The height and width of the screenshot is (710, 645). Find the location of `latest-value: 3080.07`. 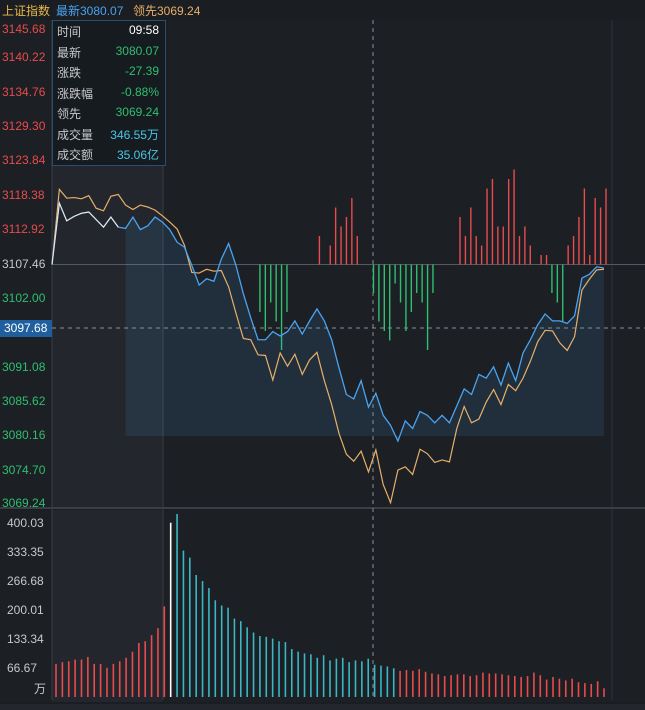

latest-value: 3080.07 is located at coordinates (102, 11).